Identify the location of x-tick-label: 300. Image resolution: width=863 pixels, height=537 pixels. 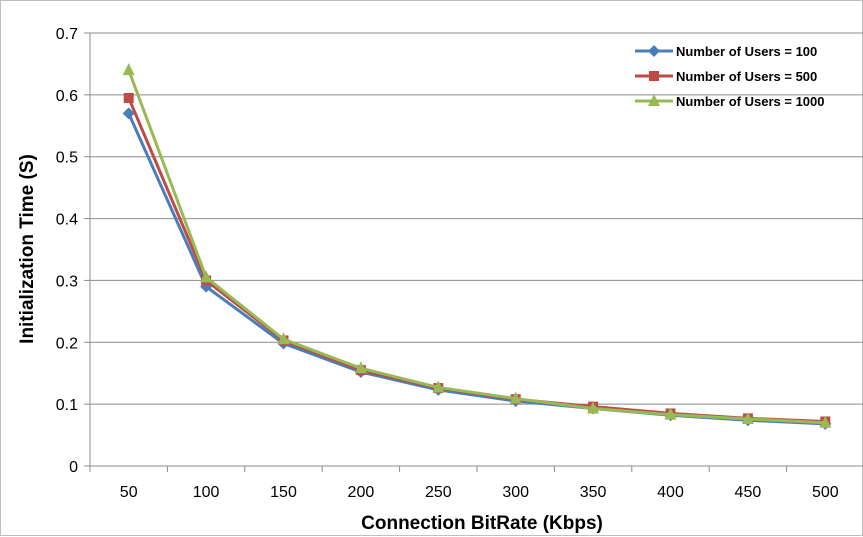
(515, 492).